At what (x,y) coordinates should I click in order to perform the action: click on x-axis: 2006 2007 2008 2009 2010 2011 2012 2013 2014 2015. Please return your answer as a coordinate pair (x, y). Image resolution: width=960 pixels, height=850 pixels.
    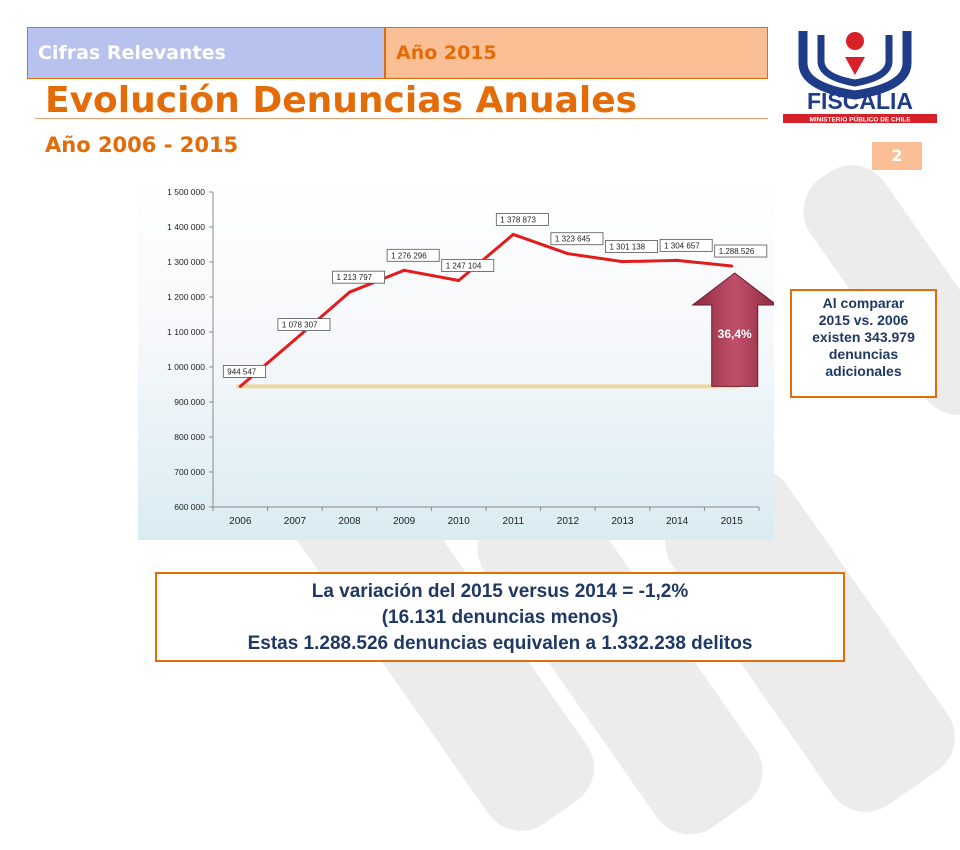
    Looking at the image, I should click on (486, 516).